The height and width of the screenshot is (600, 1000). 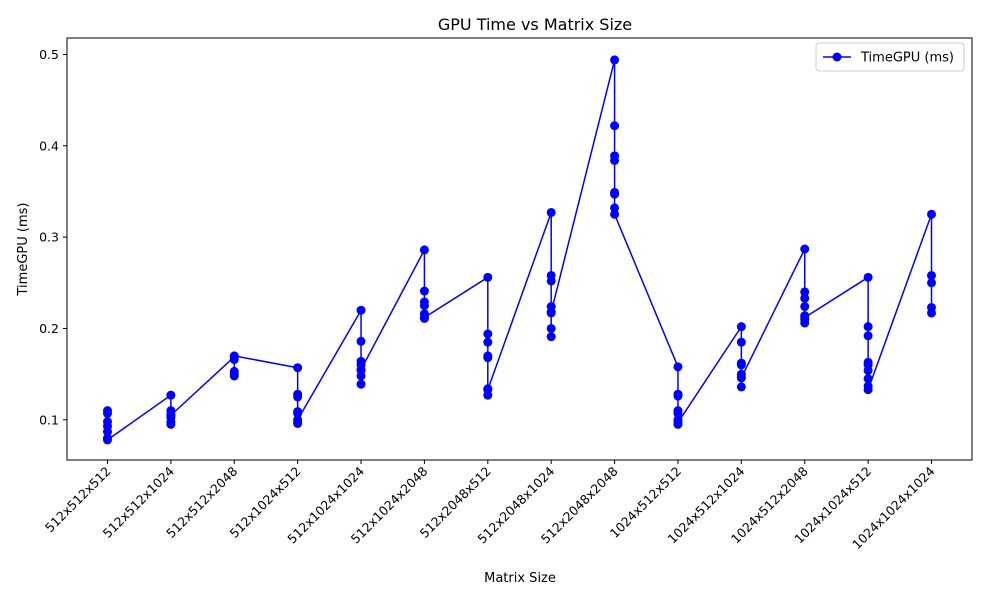 What do you see at coordinates (49, 145) in the screenshot?
I see `y-tick-label: 0.4` at bounding box center [49, 145].